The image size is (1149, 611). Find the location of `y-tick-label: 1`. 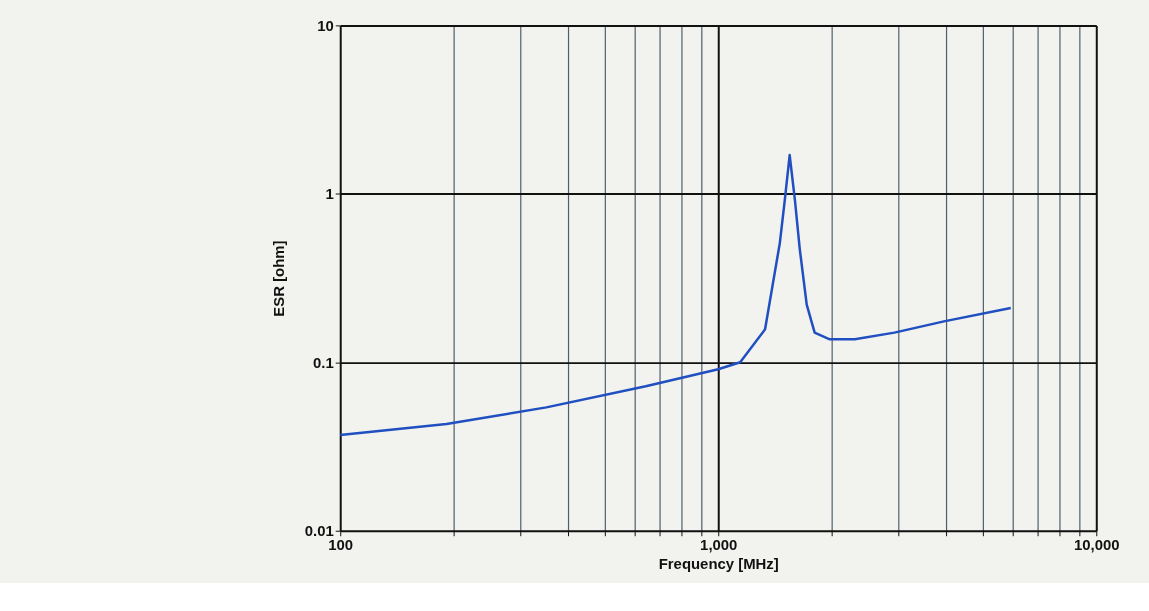

y-tick-label: 1 is located at coordinates (329, 194).